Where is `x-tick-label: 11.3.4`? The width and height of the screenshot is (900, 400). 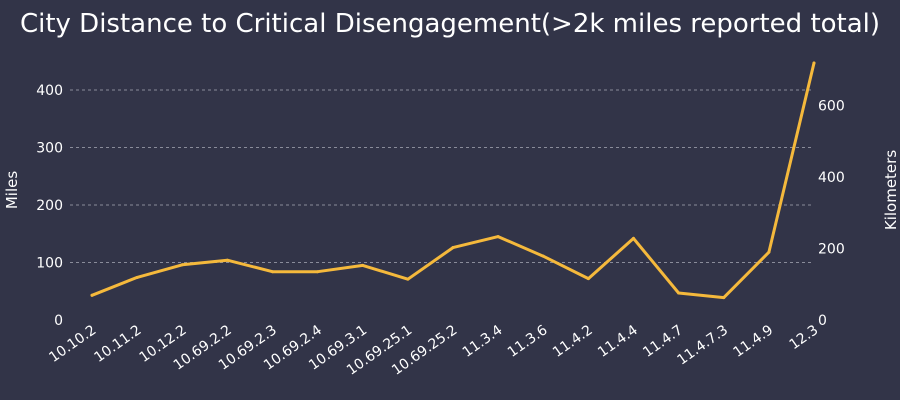
x-tick-label: 11.3.4 is located at coordinates (483, 341).